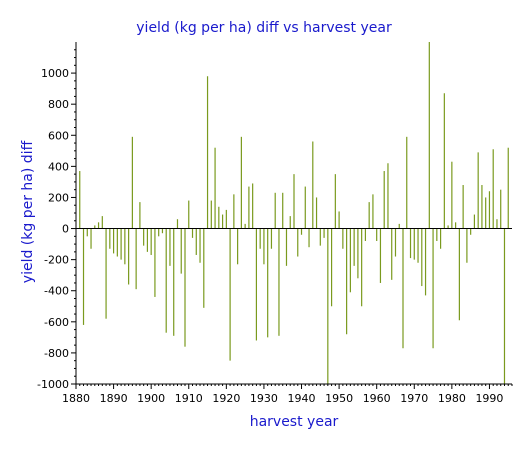 The width and height of the screenshot is (528, 451). I want to click on y-tick-label: 1000, so click(55, 73).